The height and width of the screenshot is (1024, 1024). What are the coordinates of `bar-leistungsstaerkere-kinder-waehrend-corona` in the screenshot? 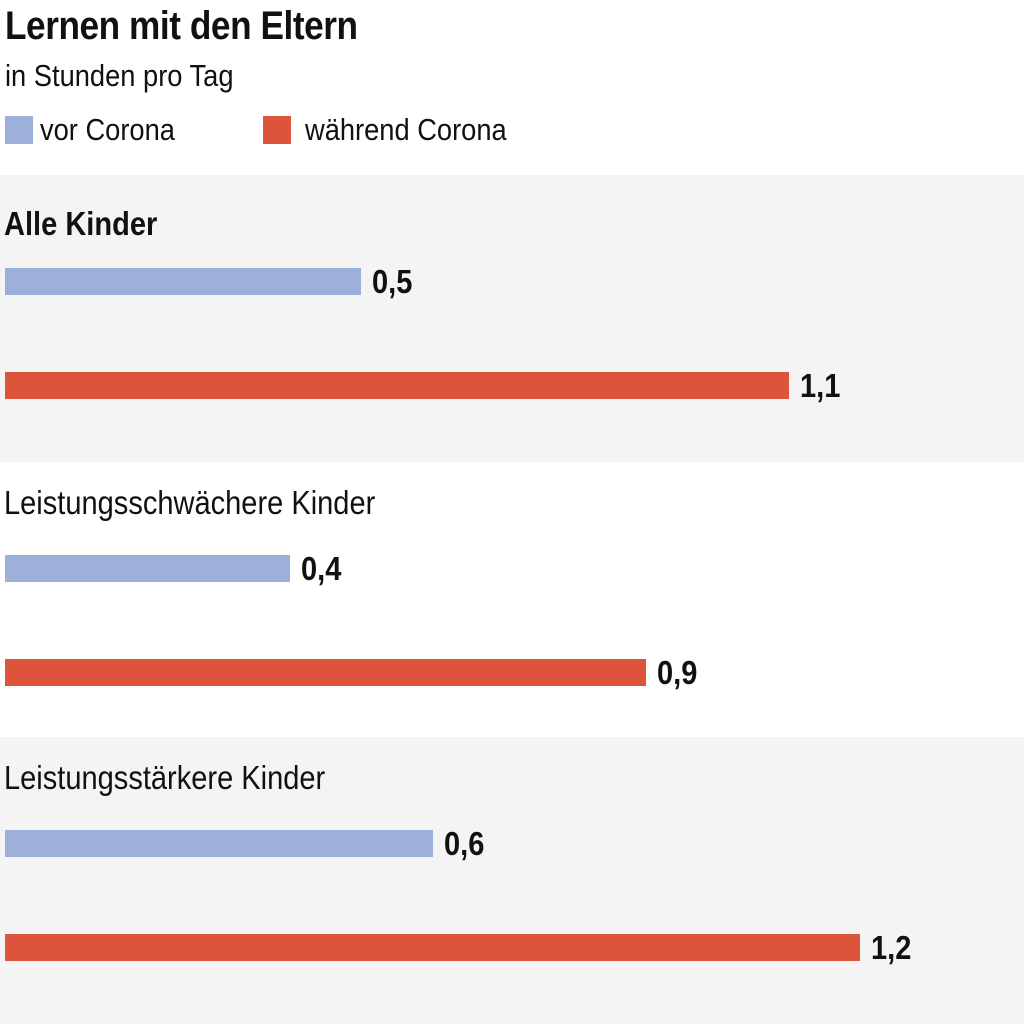 It's located at (432, 947).